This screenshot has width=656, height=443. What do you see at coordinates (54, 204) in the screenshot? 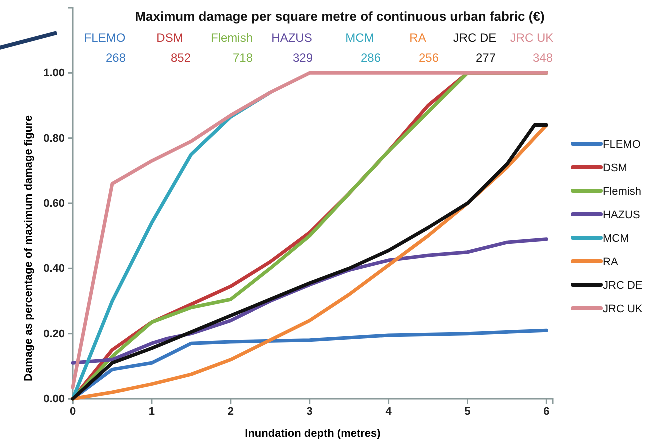
I see `y-tick-label: 0.60` at bounding box center [54, 204].